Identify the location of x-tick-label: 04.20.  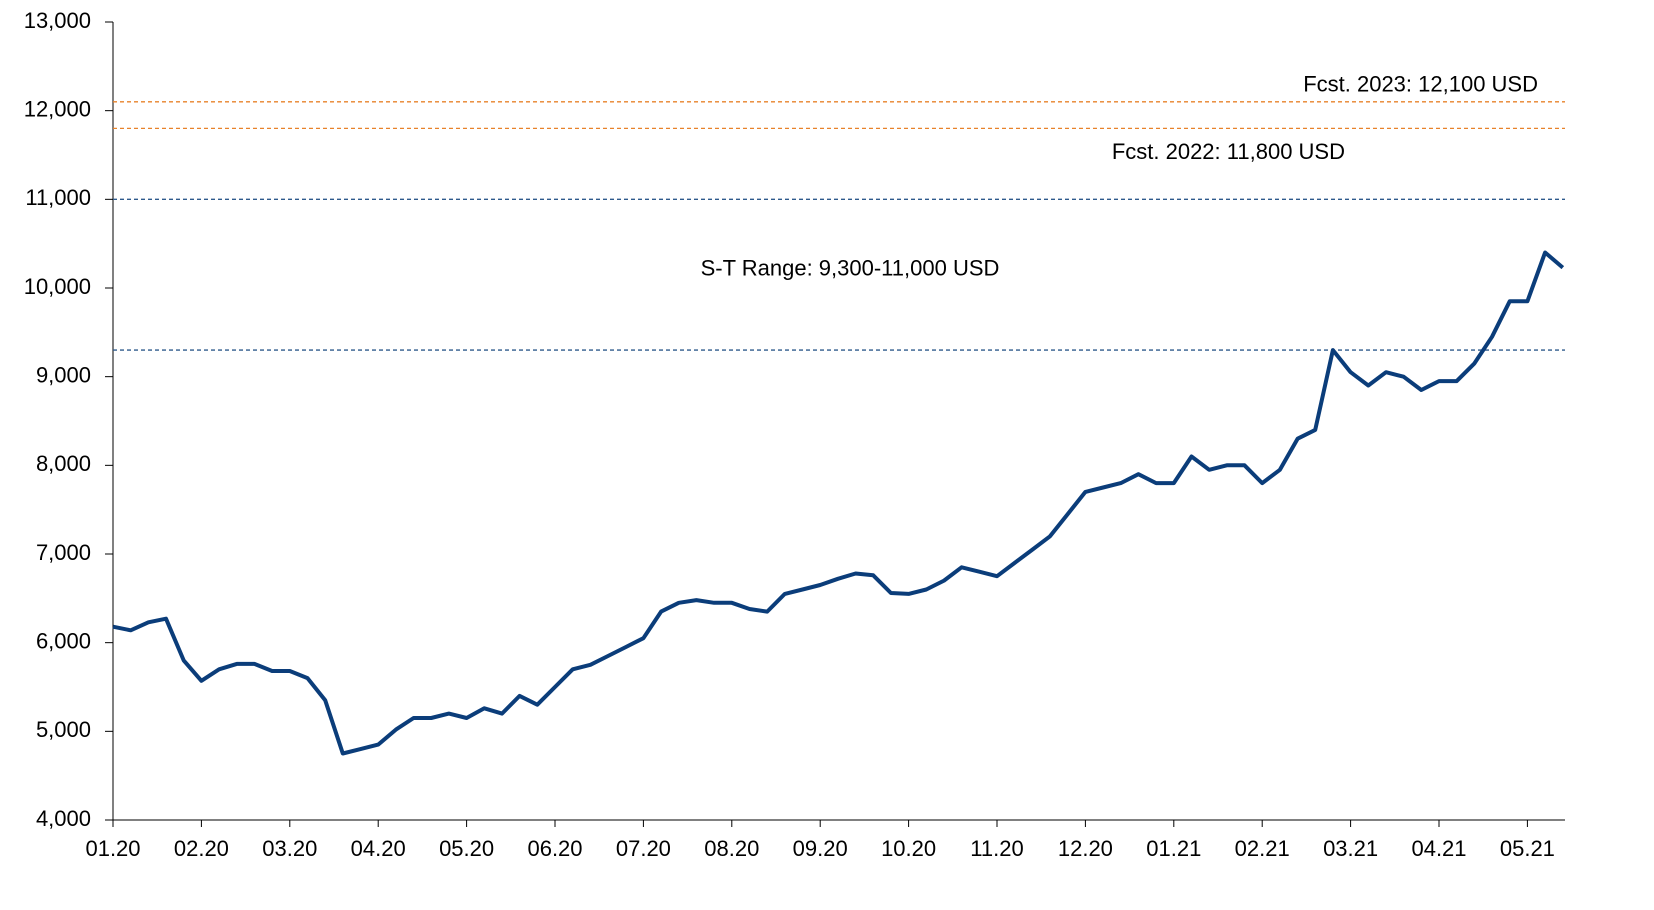
(378, 848).